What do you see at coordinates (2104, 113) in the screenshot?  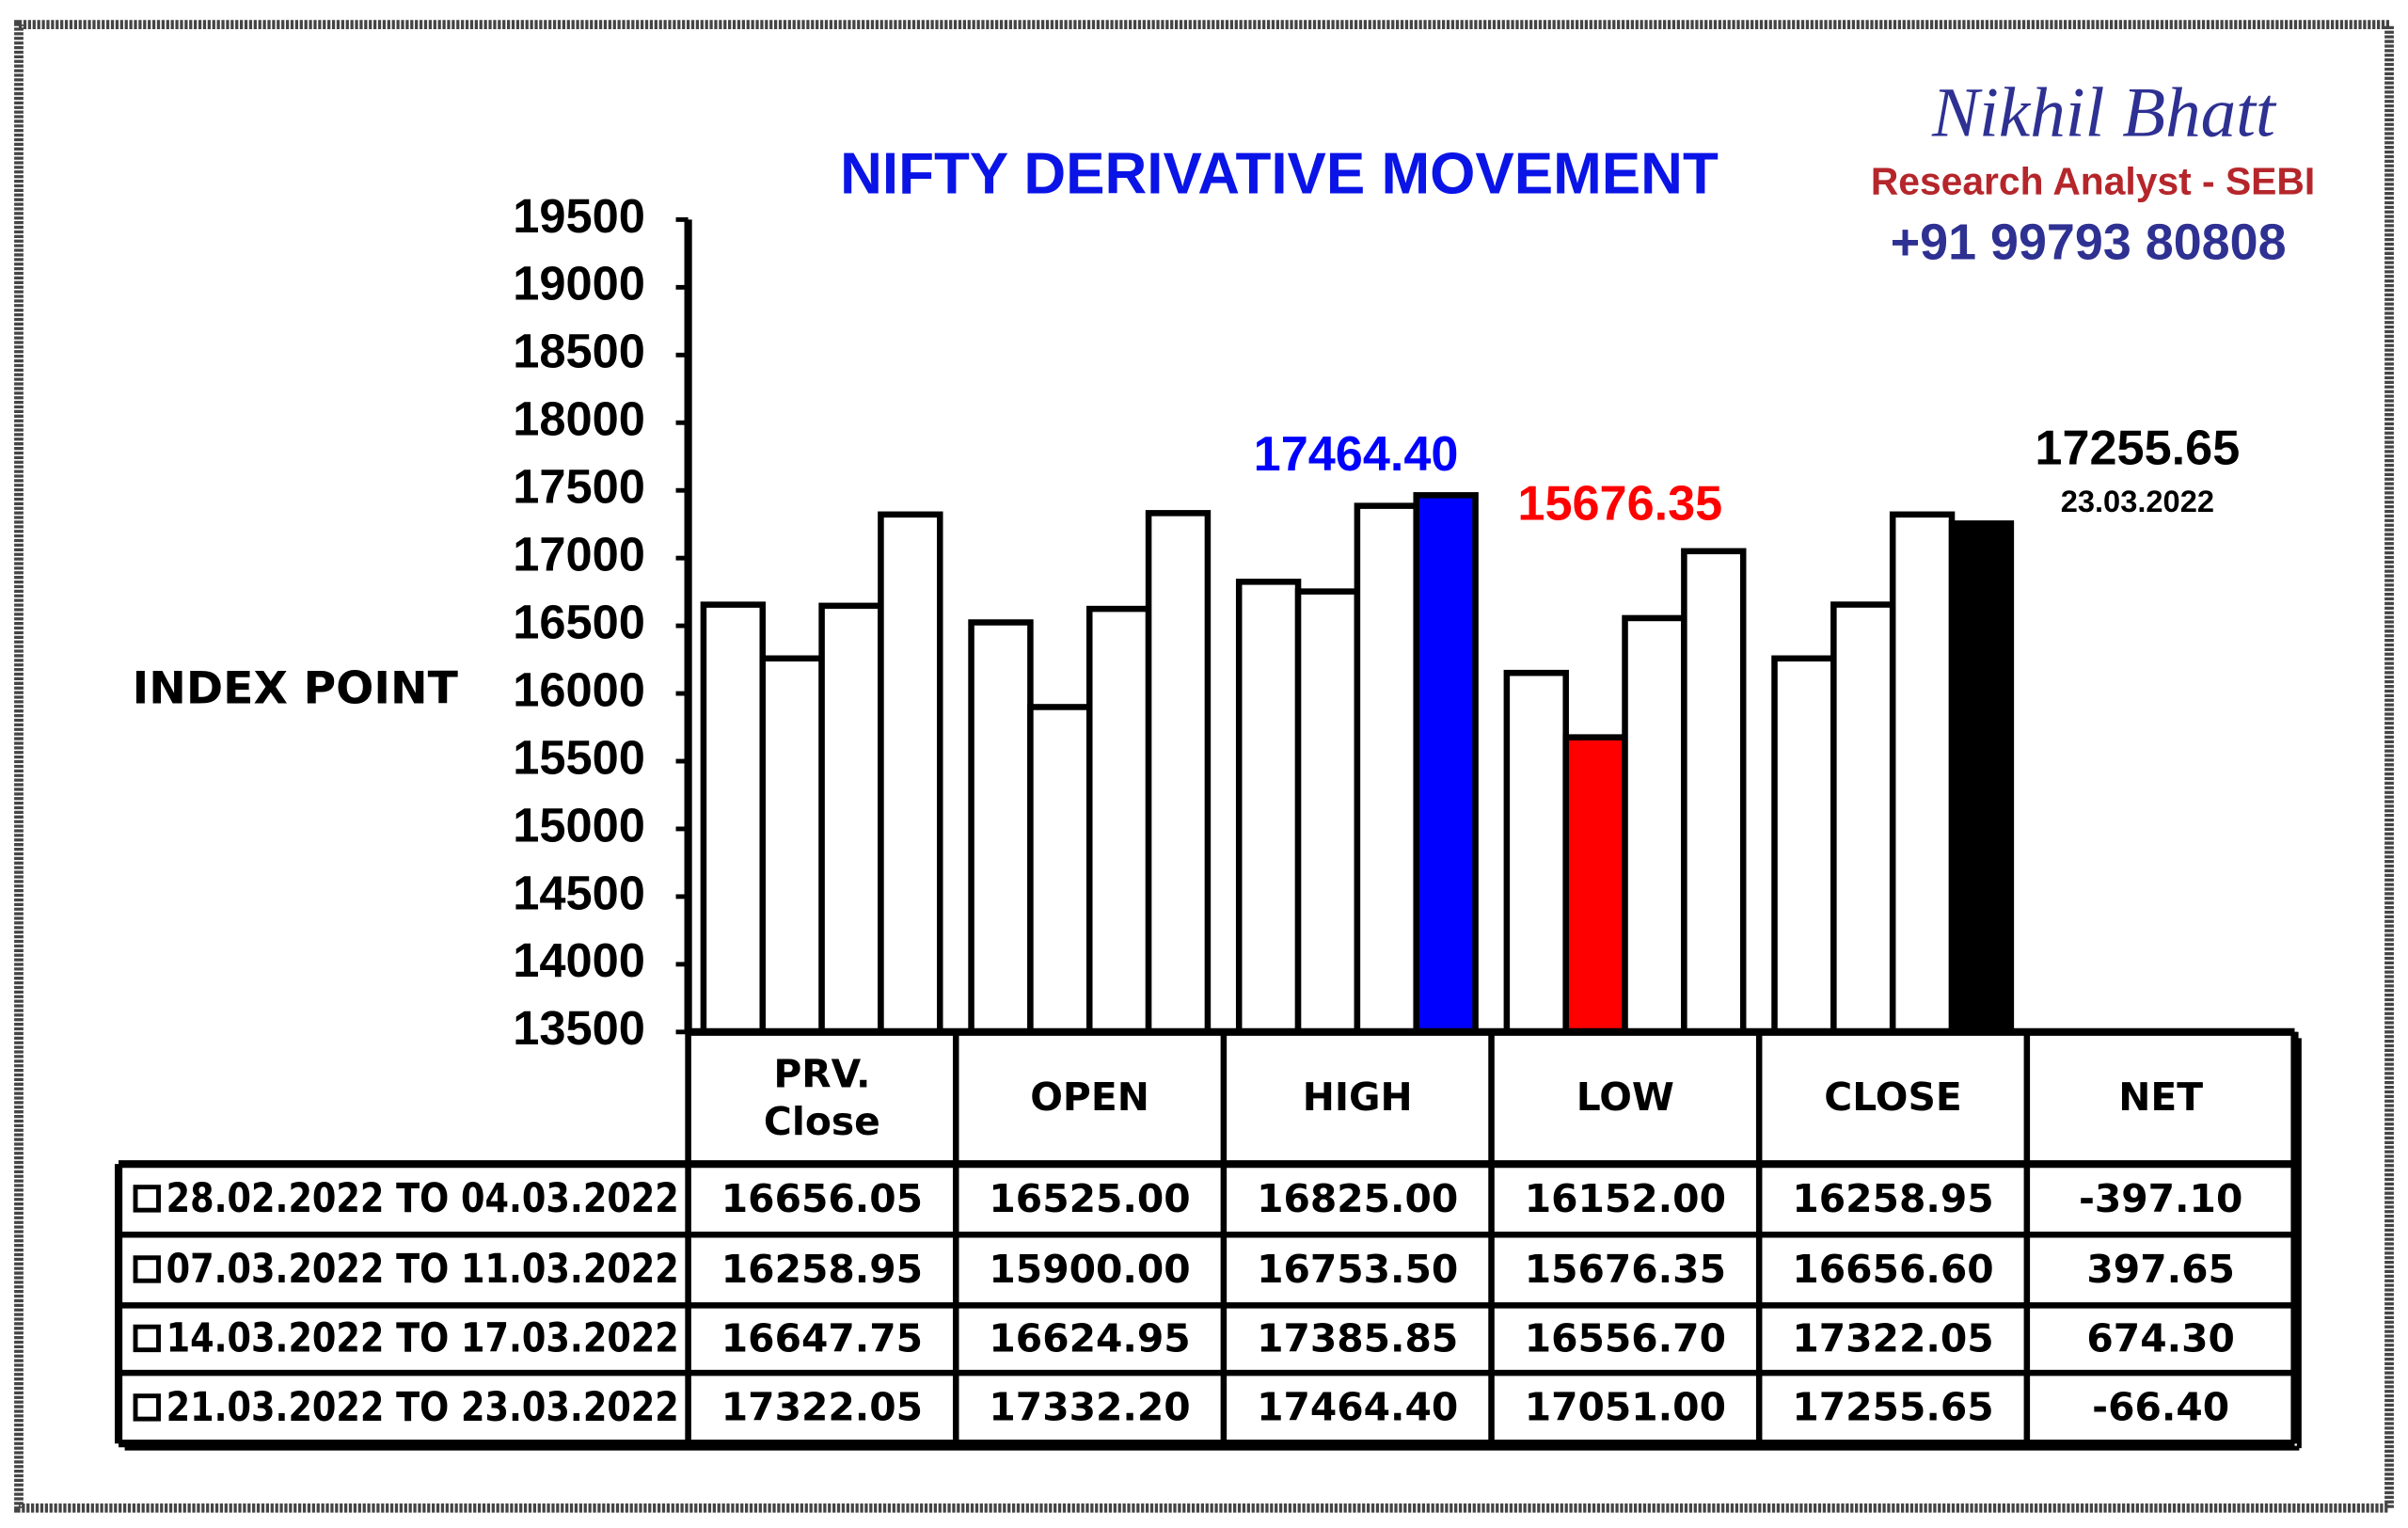 I see `brand-name: Nikhil Bhatt` at bounding box center [2104, 113].